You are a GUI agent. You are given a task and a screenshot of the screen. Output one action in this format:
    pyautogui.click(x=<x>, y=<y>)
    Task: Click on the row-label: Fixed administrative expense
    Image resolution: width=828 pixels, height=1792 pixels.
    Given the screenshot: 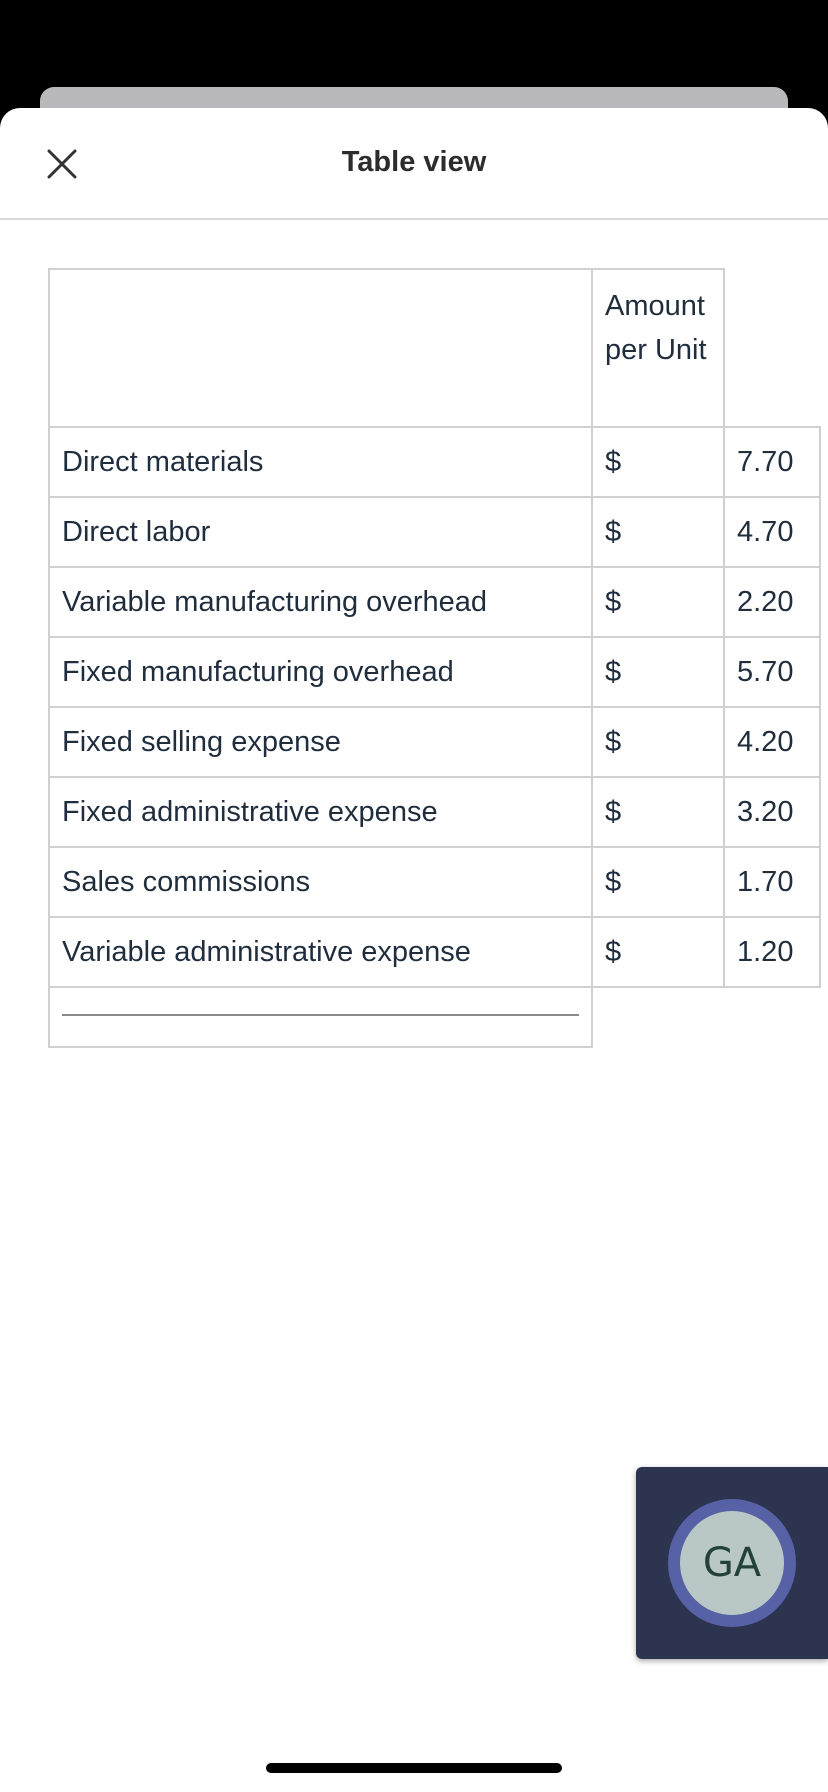 What is the action you would take?
    pyautogui.click(x=320, y=812)
    